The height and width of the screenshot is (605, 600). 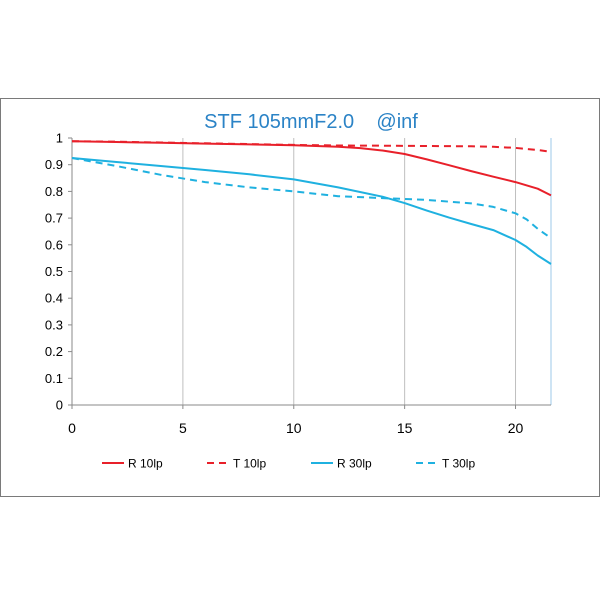 What do you see at coordinates (54, 351) in the screenshot?
I see `y-tick-label: 0.2` at bounding box center [54, 351].